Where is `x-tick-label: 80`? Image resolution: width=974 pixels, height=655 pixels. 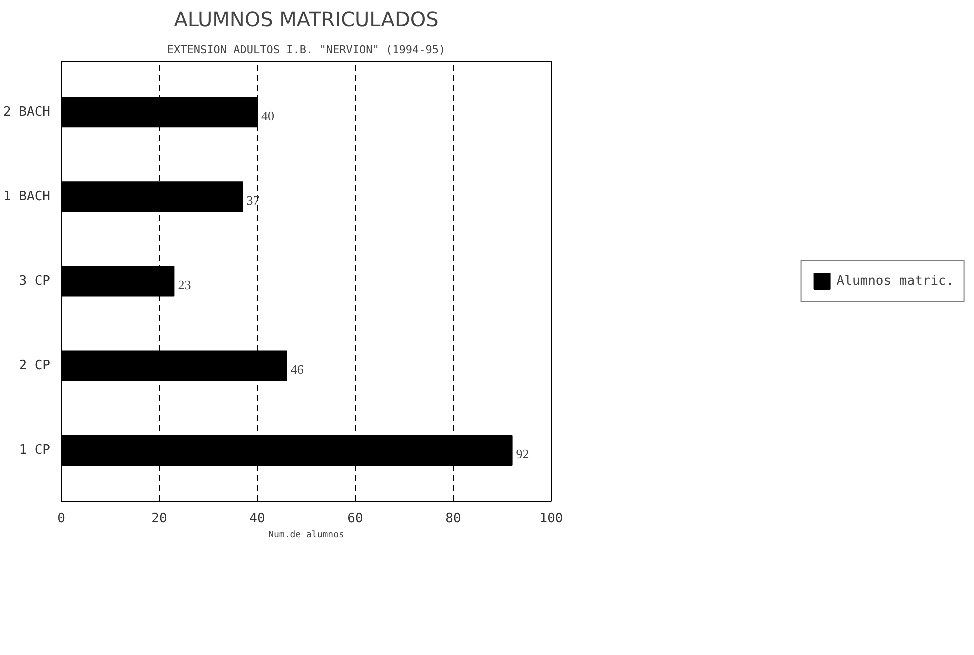
x-tick-label: 80 is located at coordinates (454, 519).